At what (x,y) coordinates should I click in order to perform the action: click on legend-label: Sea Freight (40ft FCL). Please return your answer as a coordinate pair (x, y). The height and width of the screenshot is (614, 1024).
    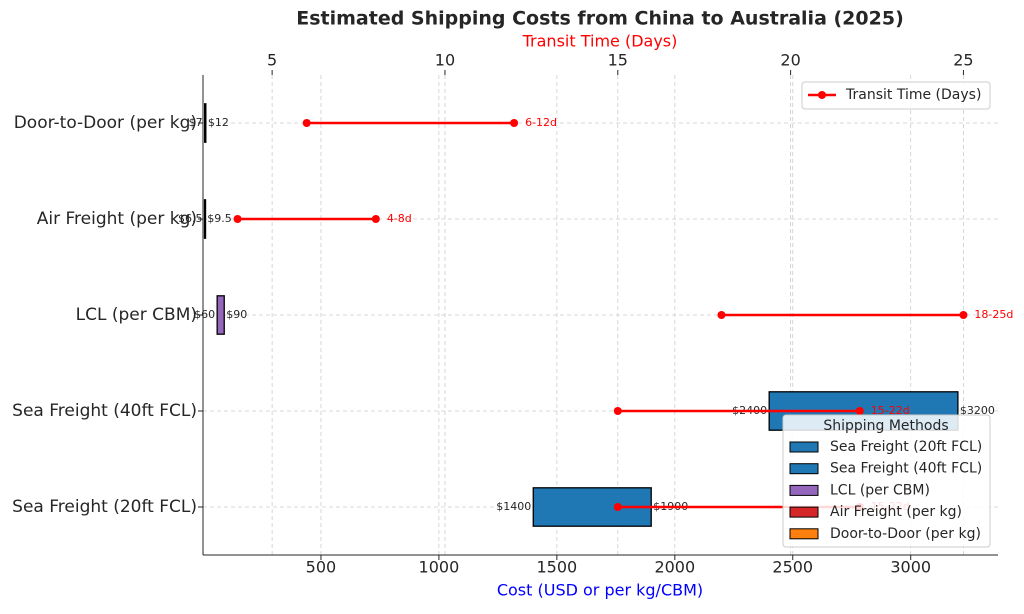
    Looking at the image, I should click on (906, 469).